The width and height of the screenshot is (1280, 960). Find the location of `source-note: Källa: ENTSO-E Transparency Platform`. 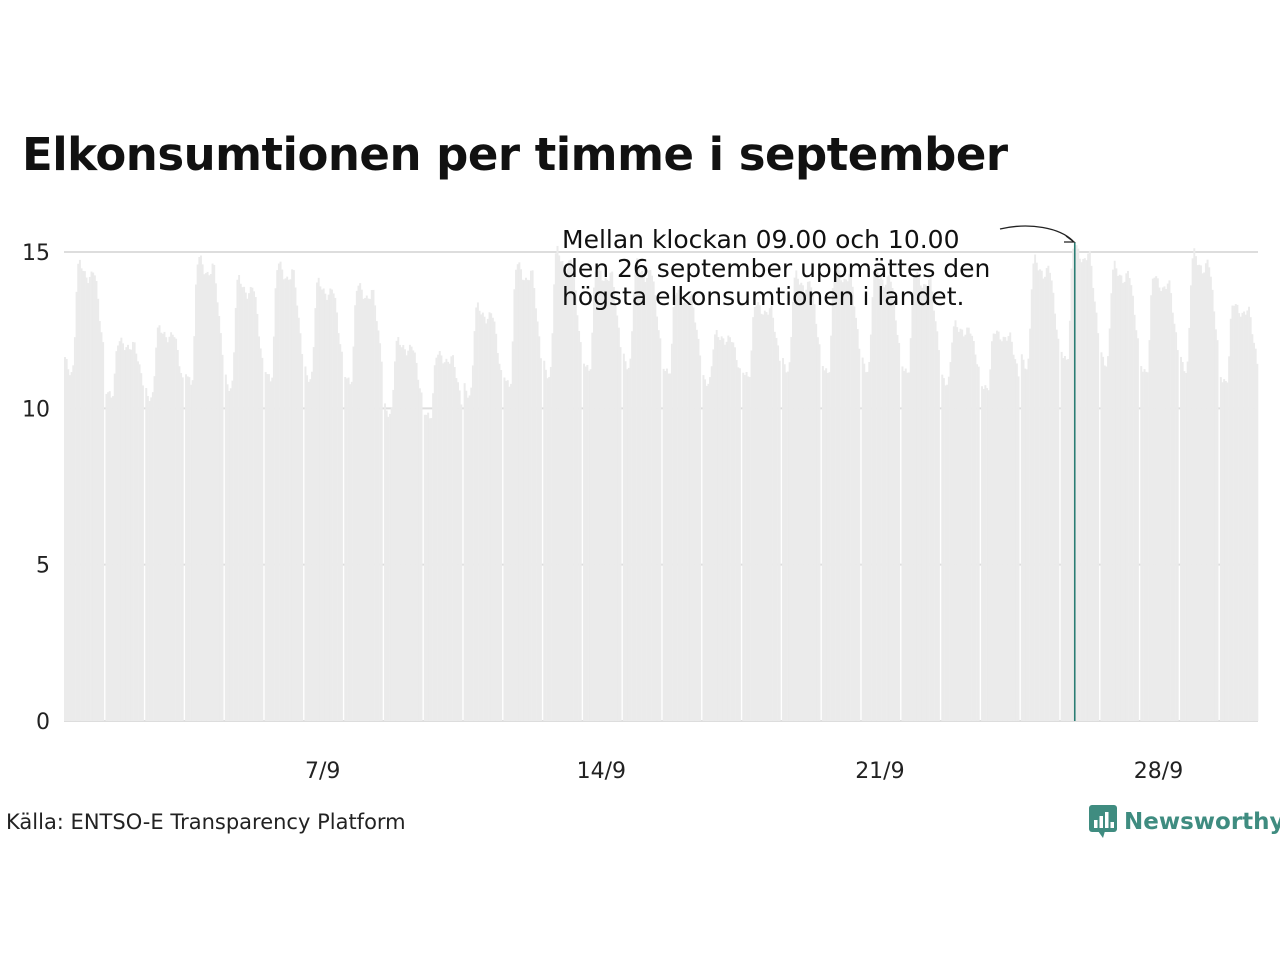

source-note: Källa: ENTSO-E Transparency Platform is located at coordinates (206, 822).